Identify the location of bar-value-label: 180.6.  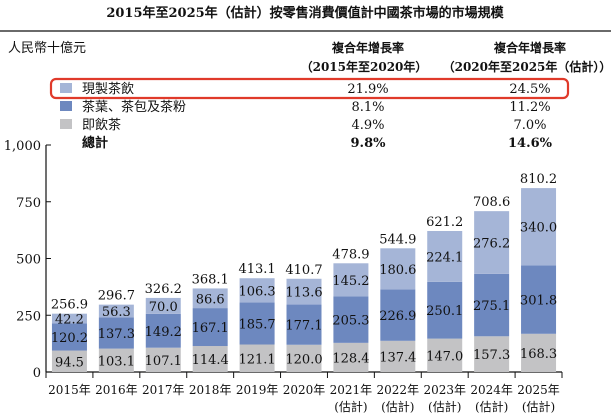
(397, 270).